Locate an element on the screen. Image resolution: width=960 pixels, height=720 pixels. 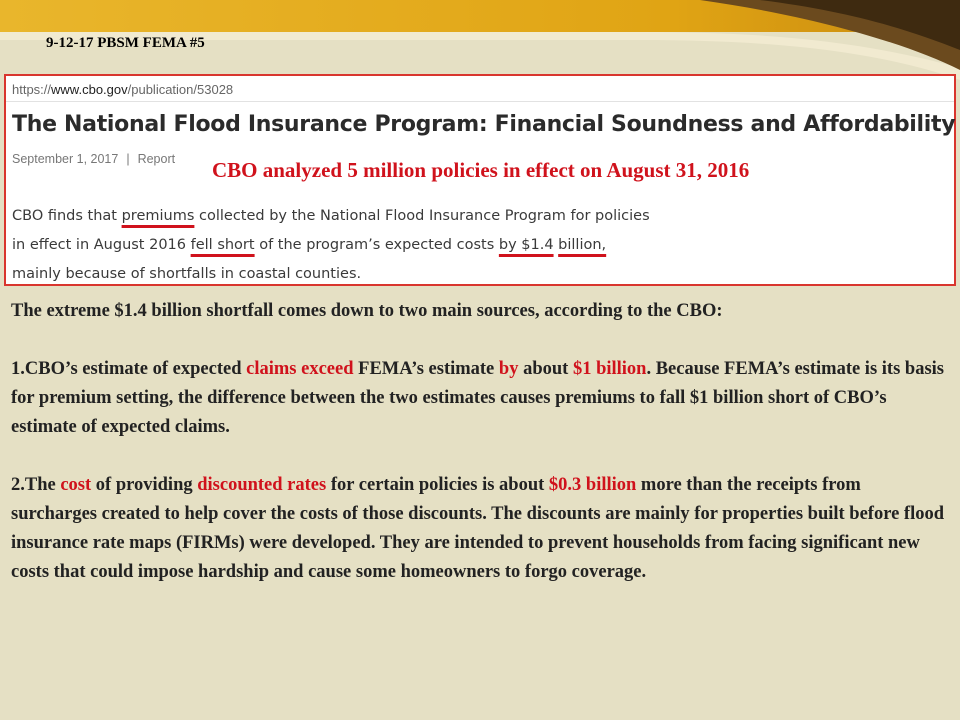
body-text: 1.CBO’s estimate of expected is located at coordinates (129, 369).